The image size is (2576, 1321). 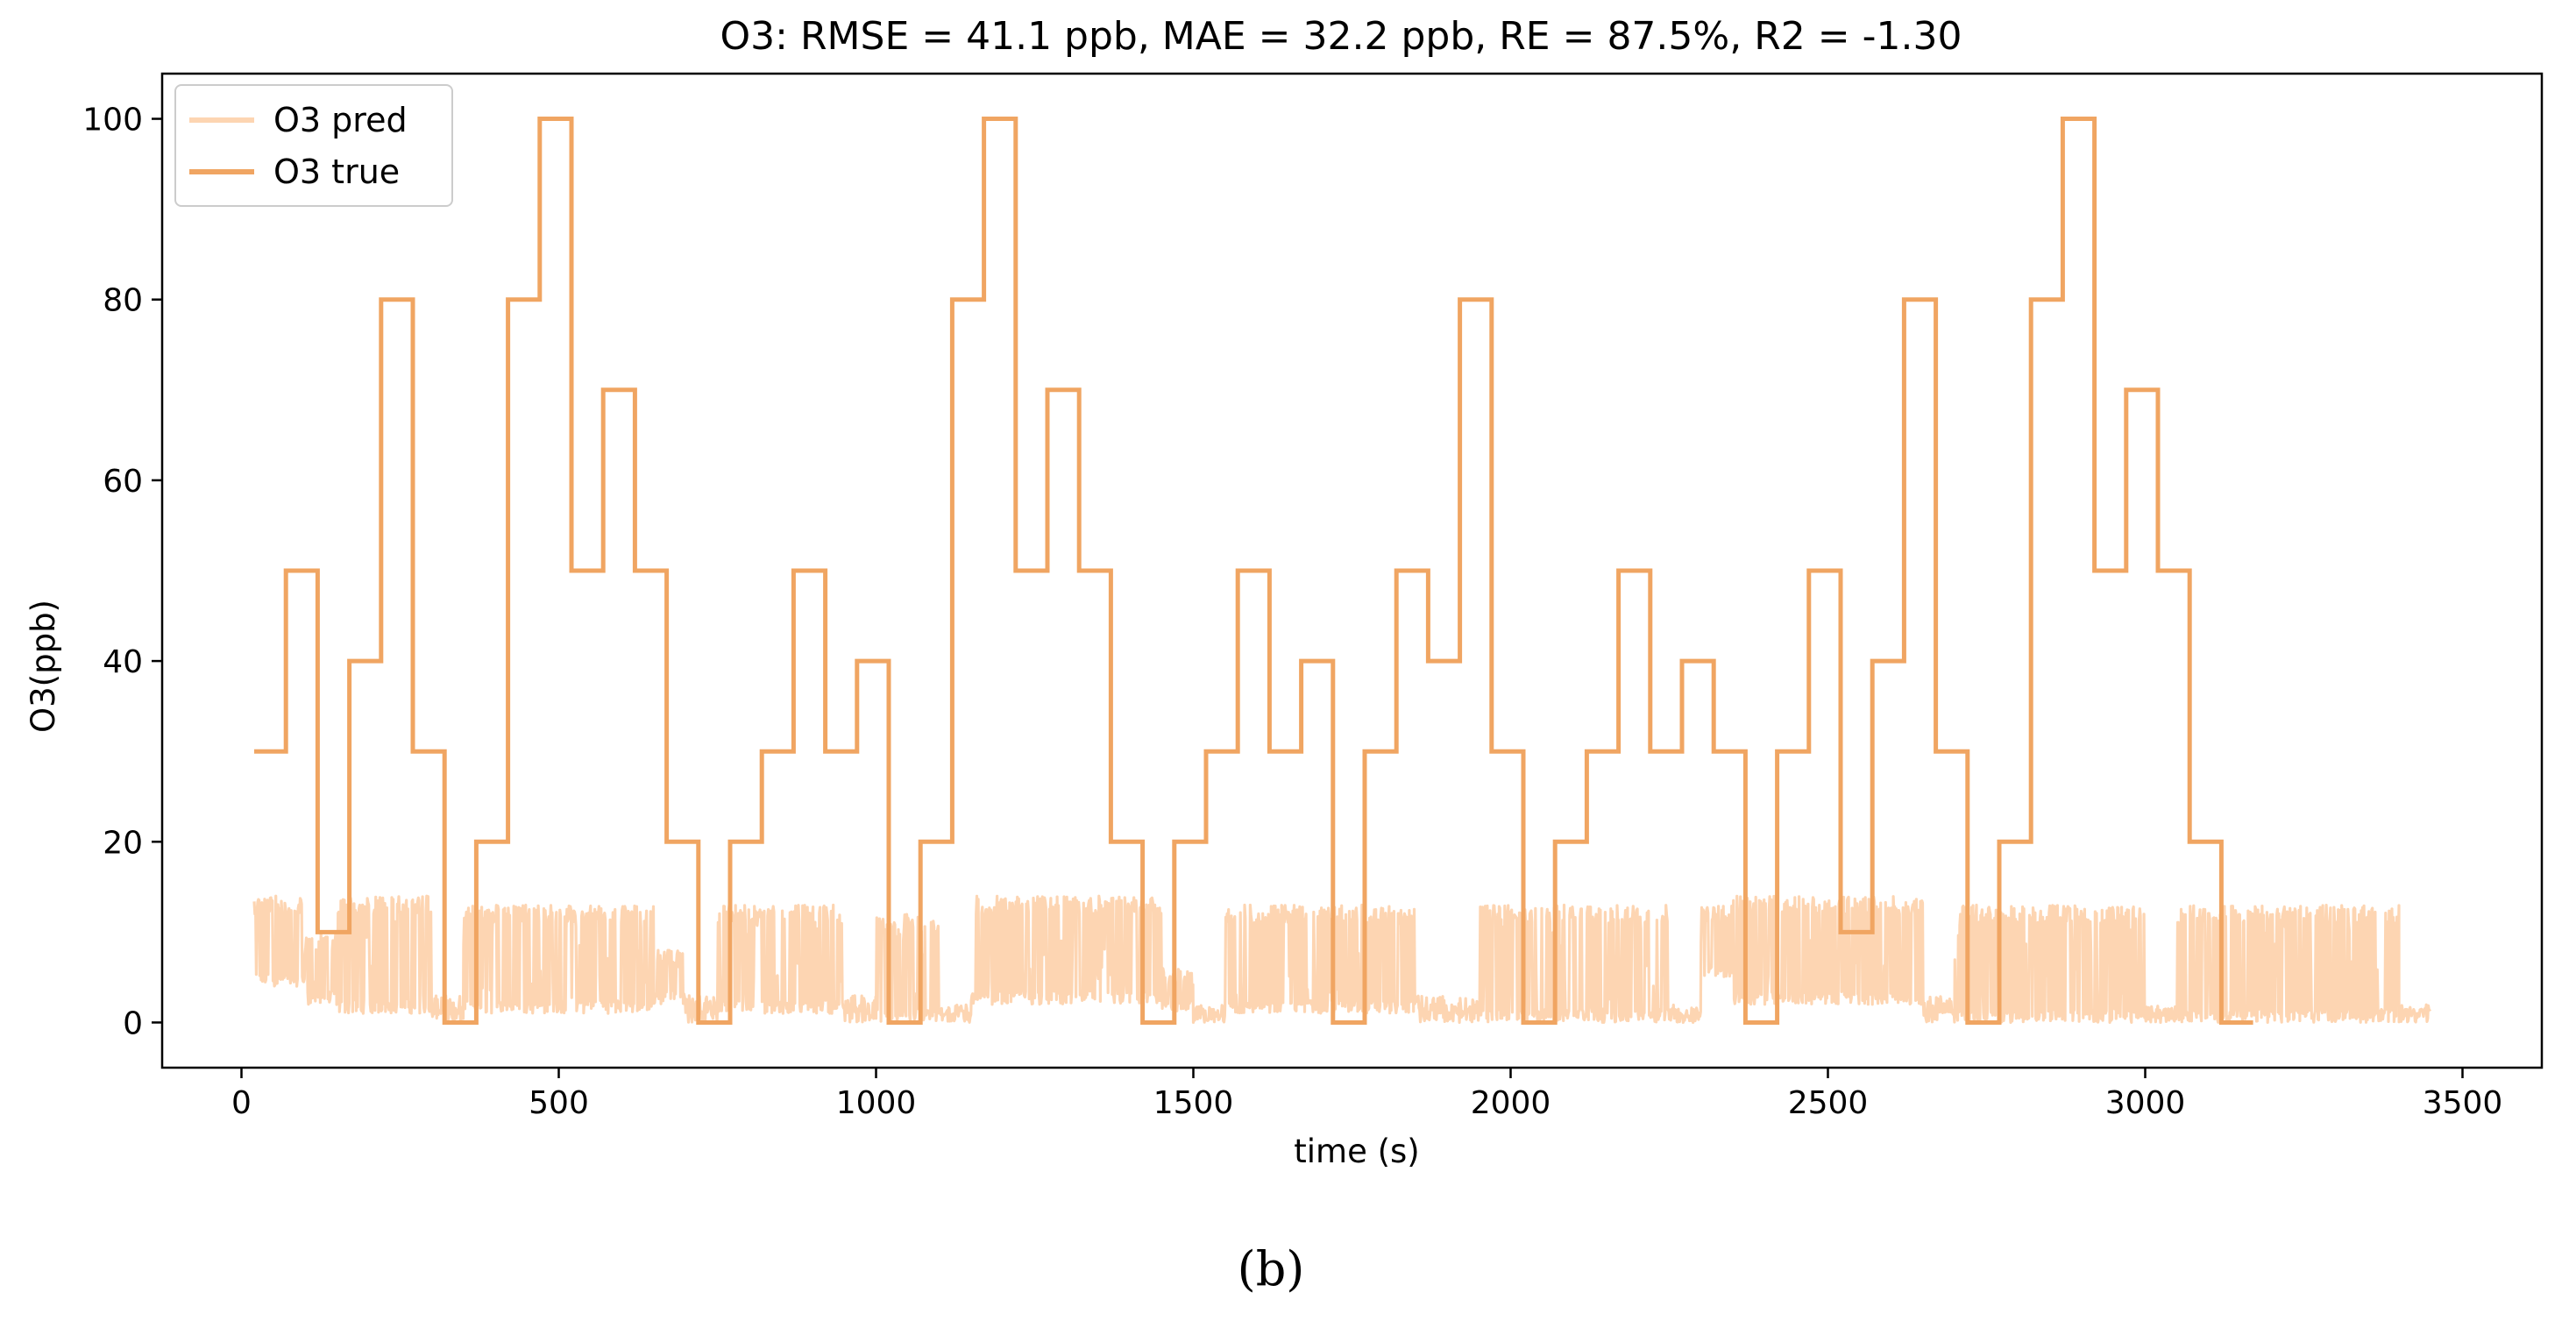 I want to click on y-tick-label: 20, so click(x=123, y=843).